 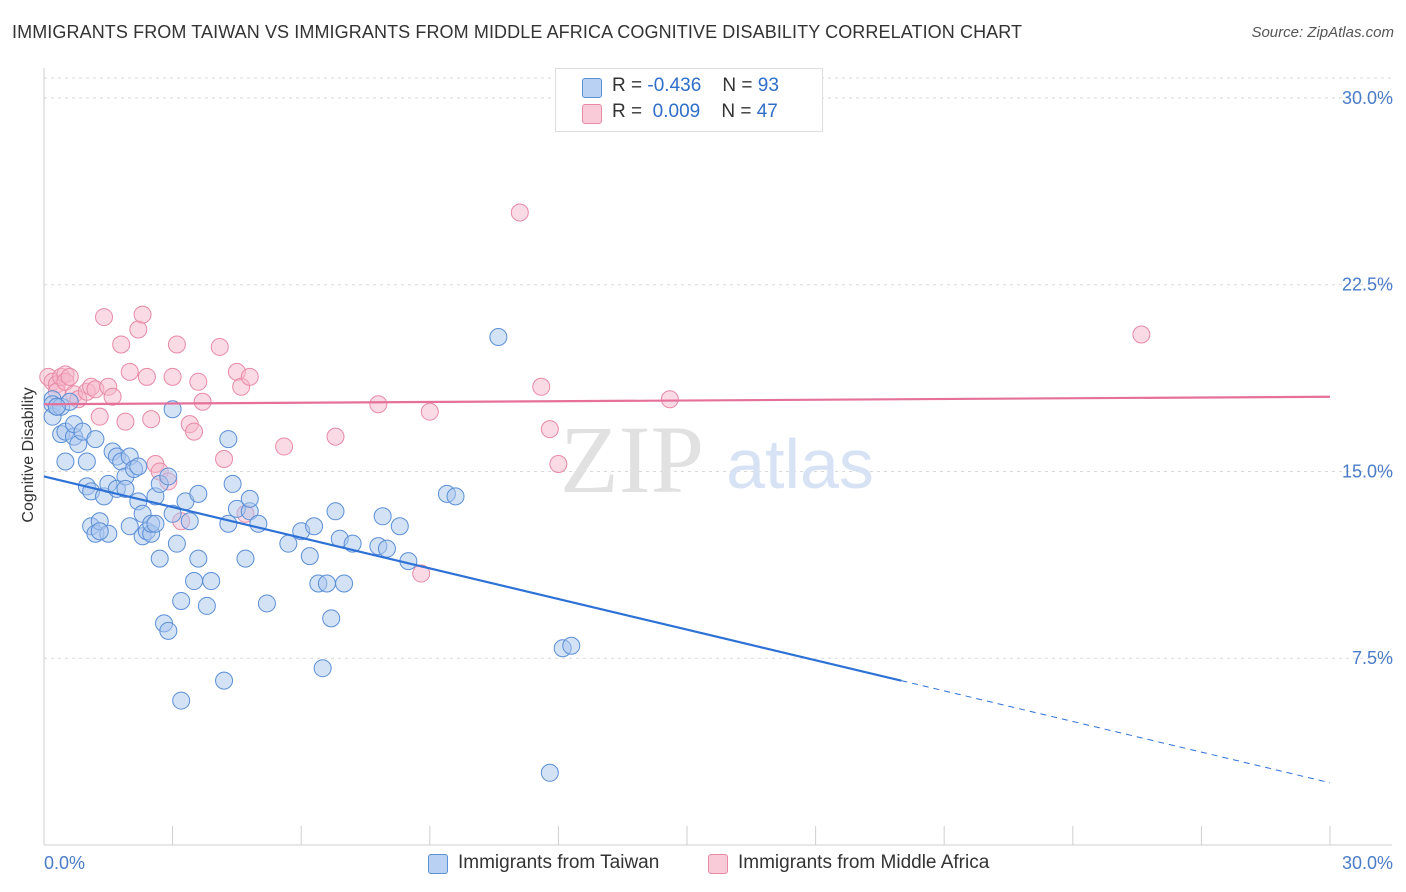 What do you see at coordinates (1367, 863) in the screenshot?
I see `x-tick-label: 30.0%` at bounding box center [1367, 863].